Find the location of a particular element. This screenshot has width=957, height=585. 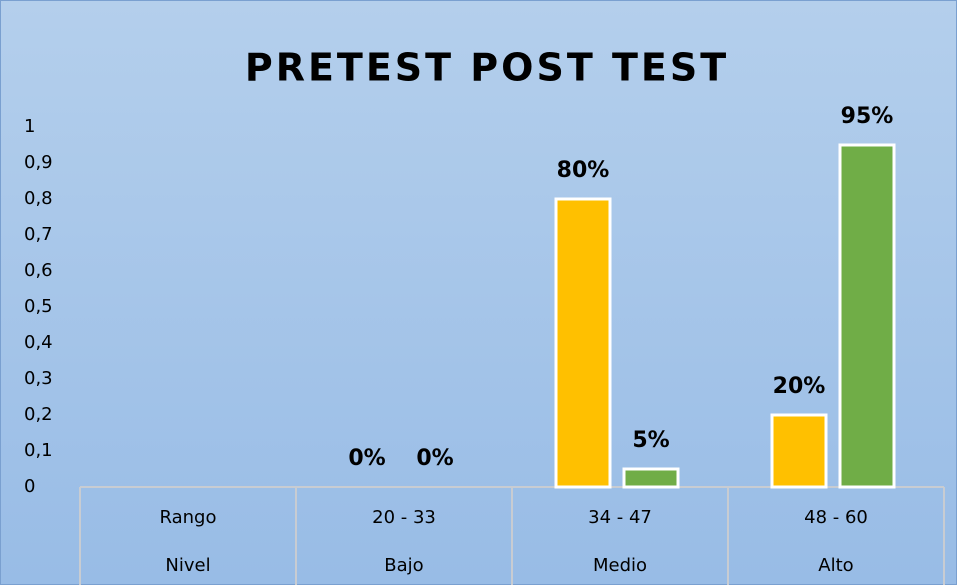

value-label: 80% is located at coordinates (583, 170).